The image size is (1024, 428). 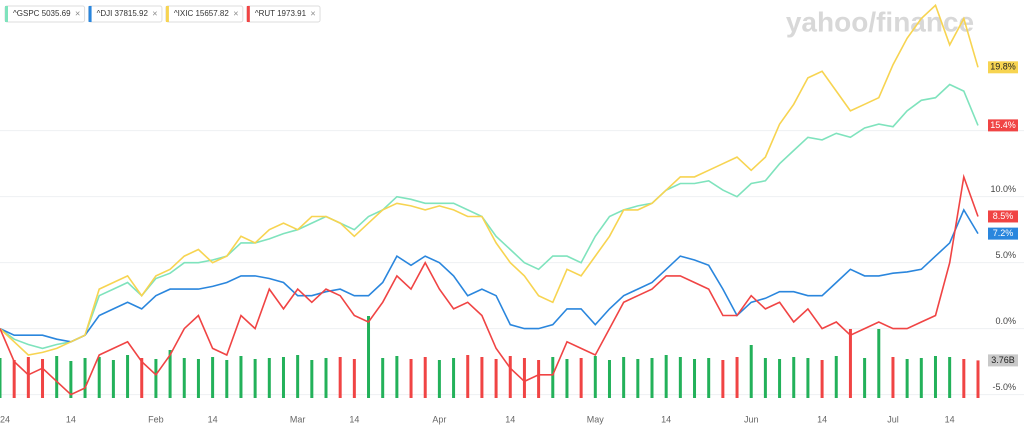 I want to click on x-tick-label: 24, so click(x=5, y=419).